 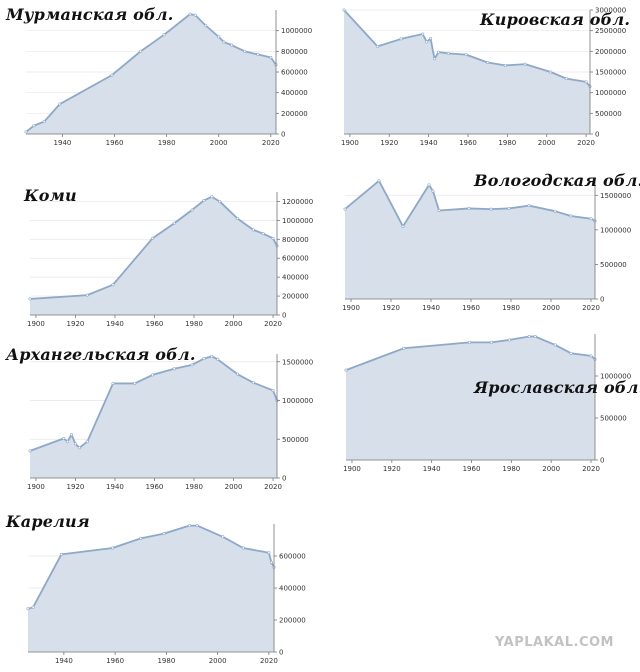 What do you see at coordinates (294, 93) in the screenshot?
I see `y-tick-label: 400000` at bounding box center [294, 93].